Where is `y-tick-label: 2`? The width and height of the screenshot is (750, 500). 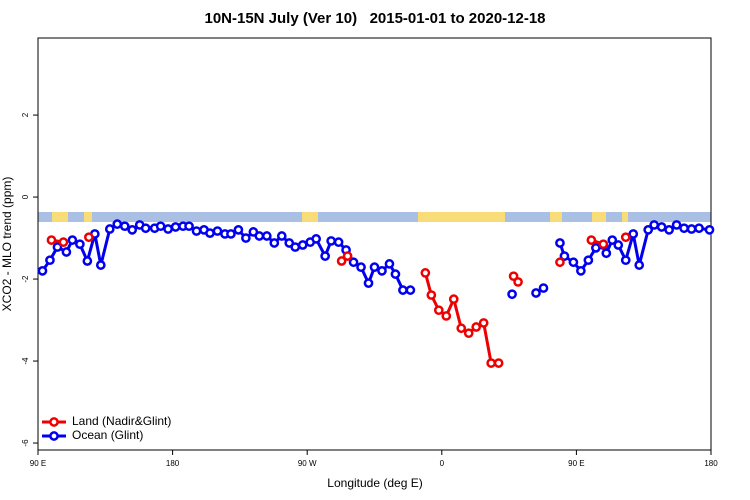
y-tick-label: 2 is located at coordinates (25, 114).